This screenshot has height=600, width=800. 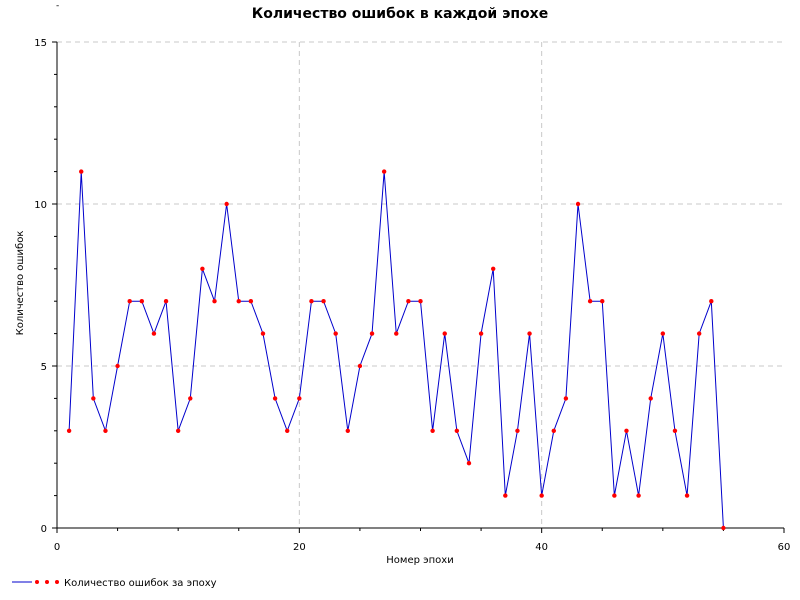 I want to click on x-tick-label: 60, so click(x=784, y=547).